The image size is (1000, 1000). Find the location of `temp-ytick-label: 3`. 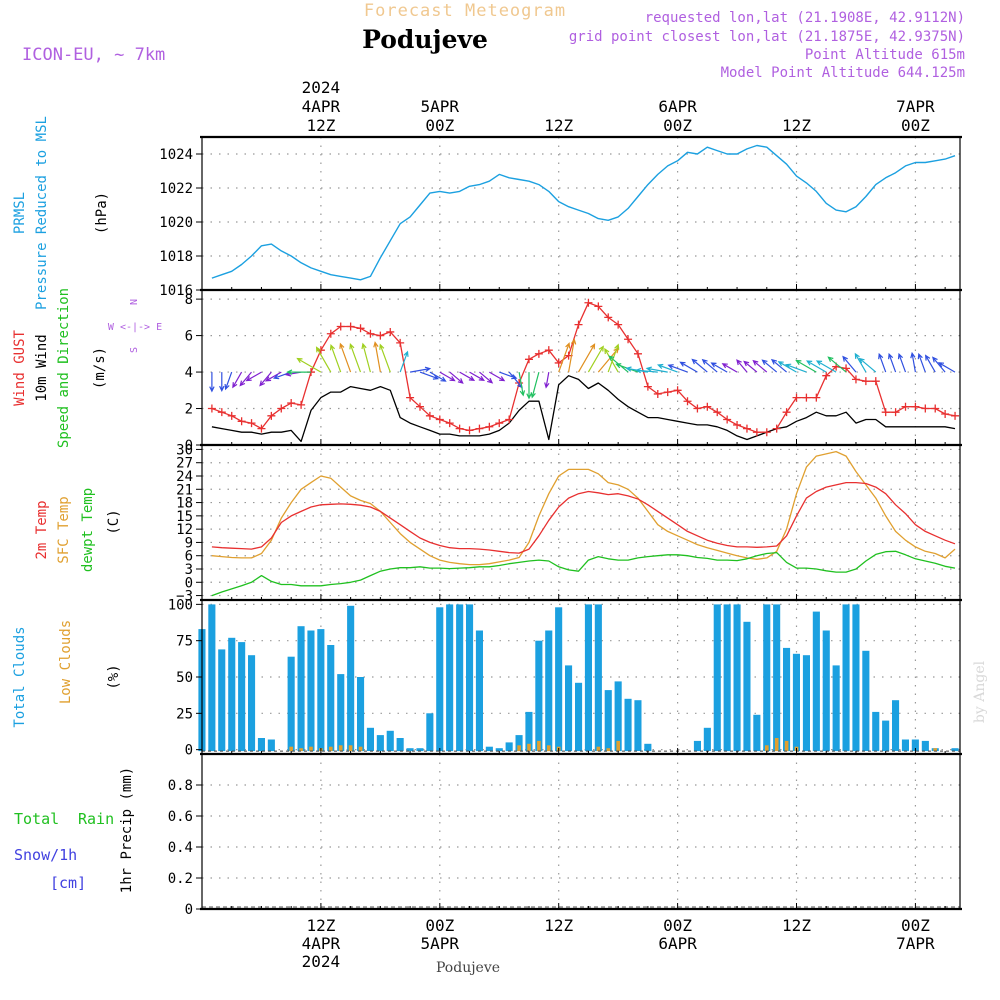

temp-ytick-label: 3 is located at coordinates (189, 570).